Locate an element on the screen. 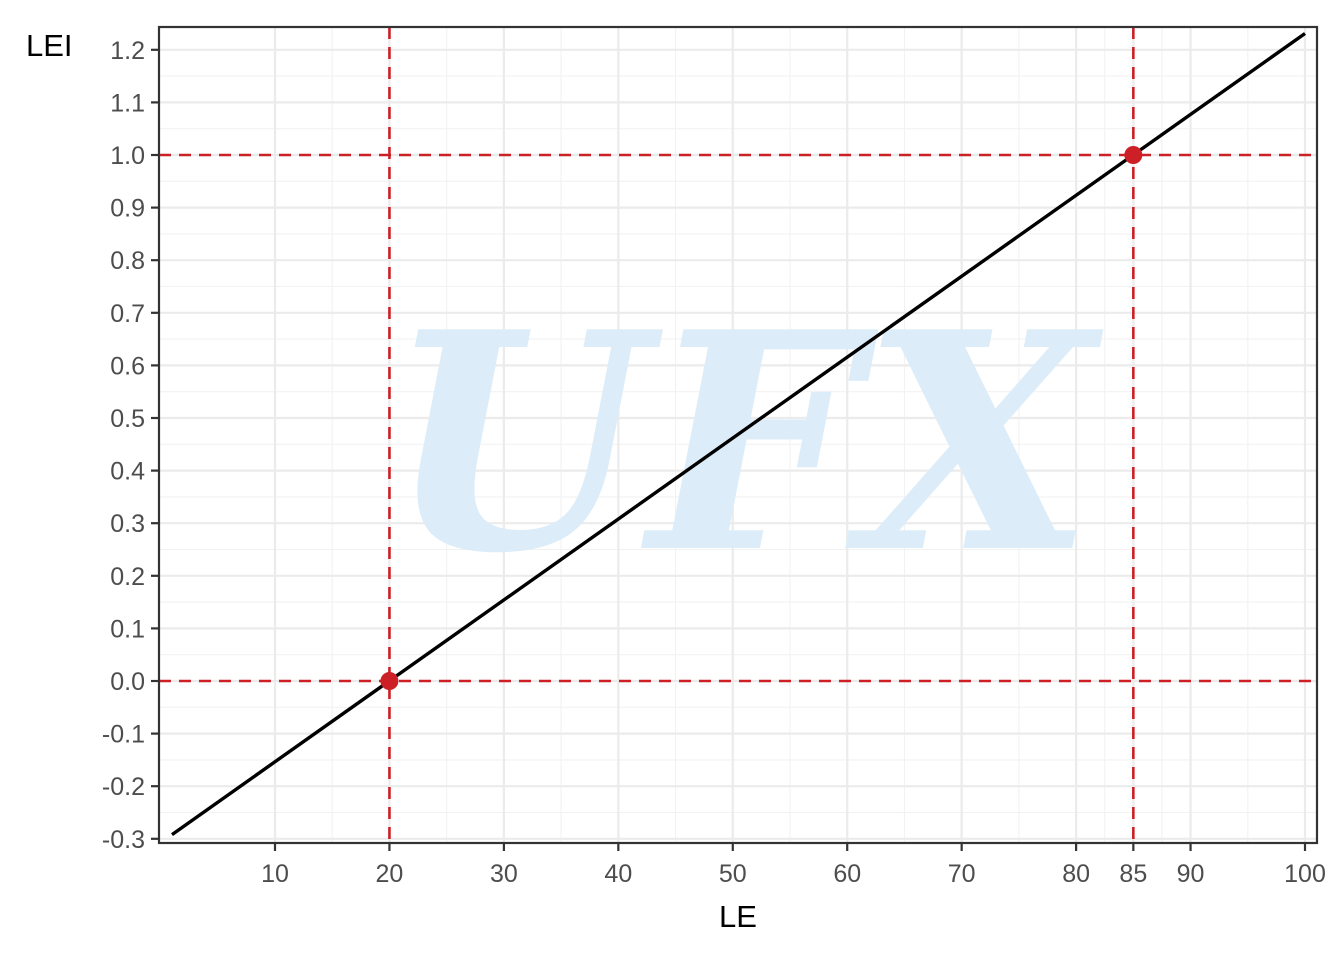 This screenshot has height=960, width=1344. y-tick-label: 0.8 is located at coordinates (127, 261).